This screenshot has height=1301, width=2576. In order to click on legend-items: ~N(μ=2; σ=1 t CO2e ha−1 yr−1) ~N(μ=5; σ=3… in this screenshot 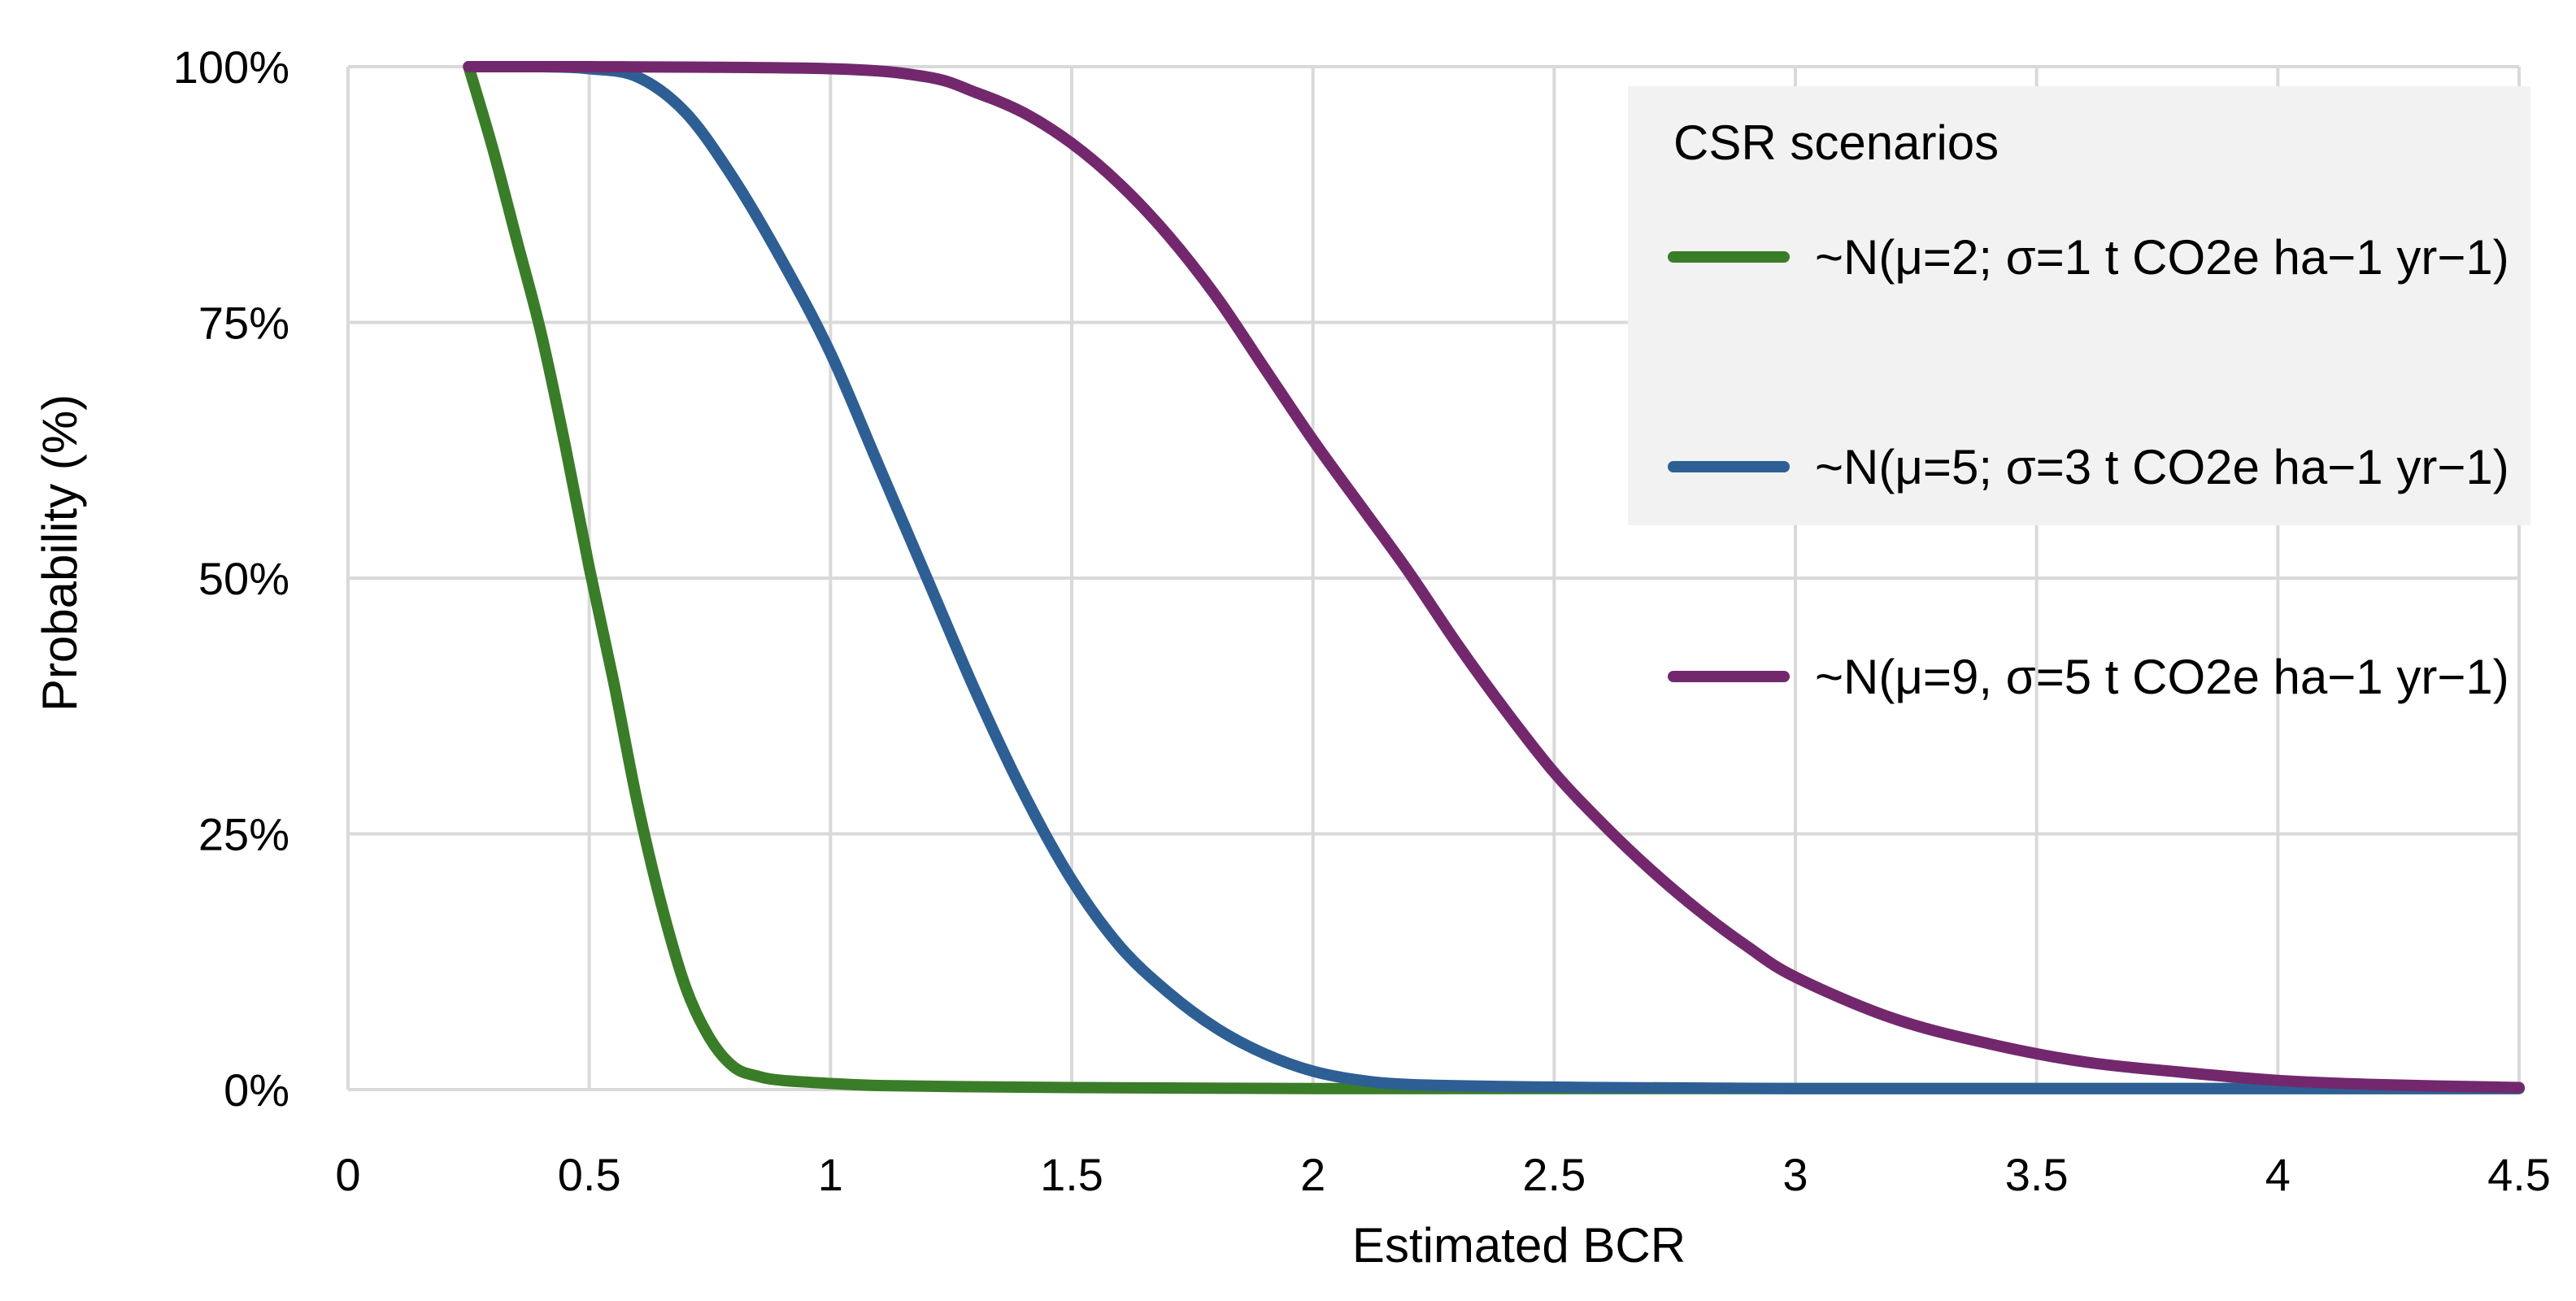, I will do `click(2089, 467)`.